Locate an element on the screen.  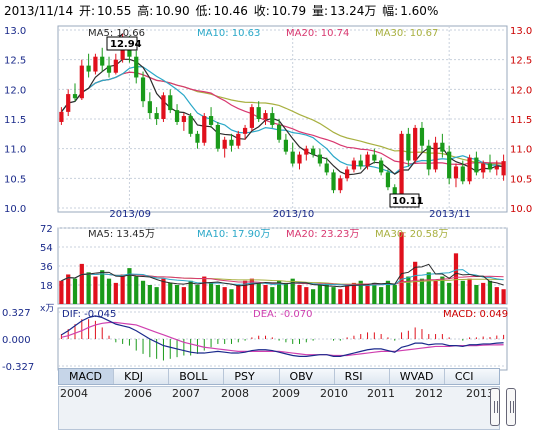
legend-ma5: MA5: 10.66 is located at coordinates (116, 33).